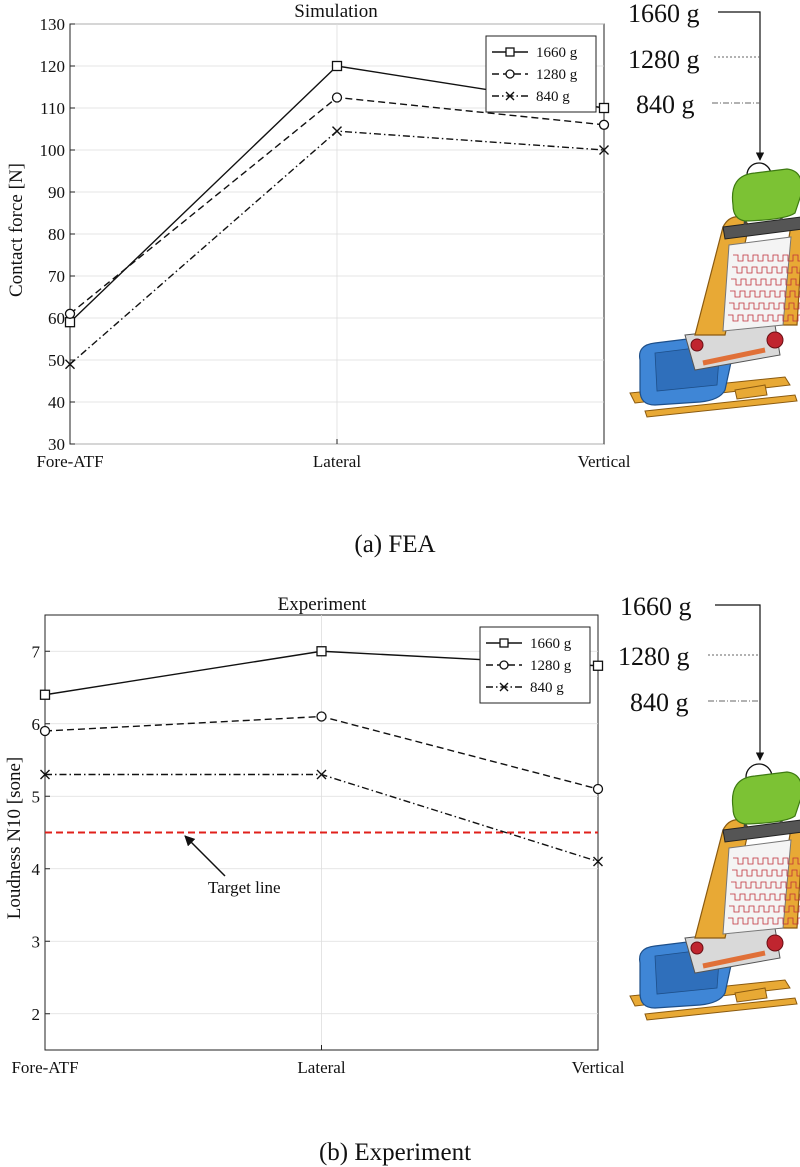 This screenshot has height=1167, width=800. Describe the element at coordinates (36, 651) in the screenshot. I see `y-tick-label: 7` at that location.